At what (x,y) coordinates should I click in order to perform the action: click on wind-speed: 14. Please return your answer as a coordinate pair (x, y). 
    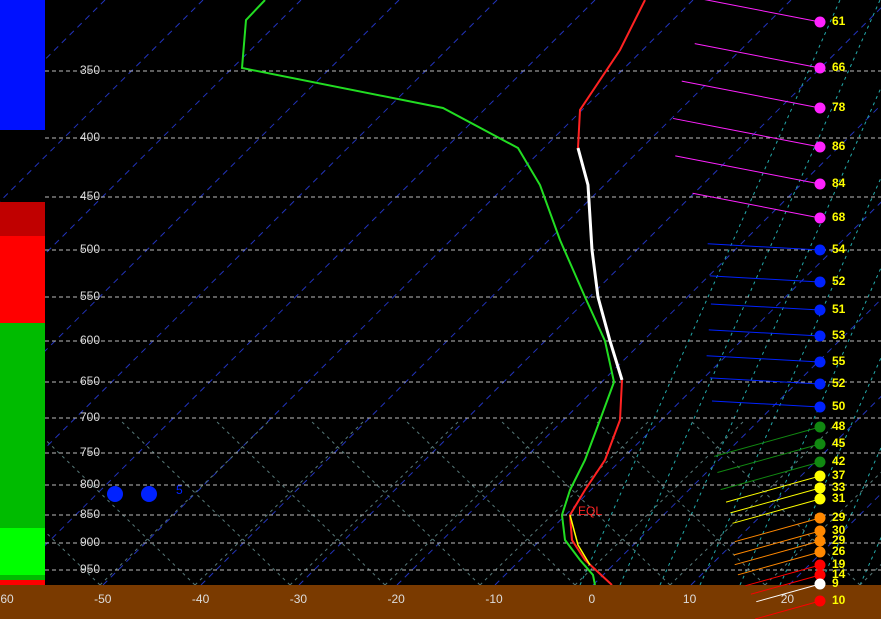
    Looking at the image, I should click on (839, 574).